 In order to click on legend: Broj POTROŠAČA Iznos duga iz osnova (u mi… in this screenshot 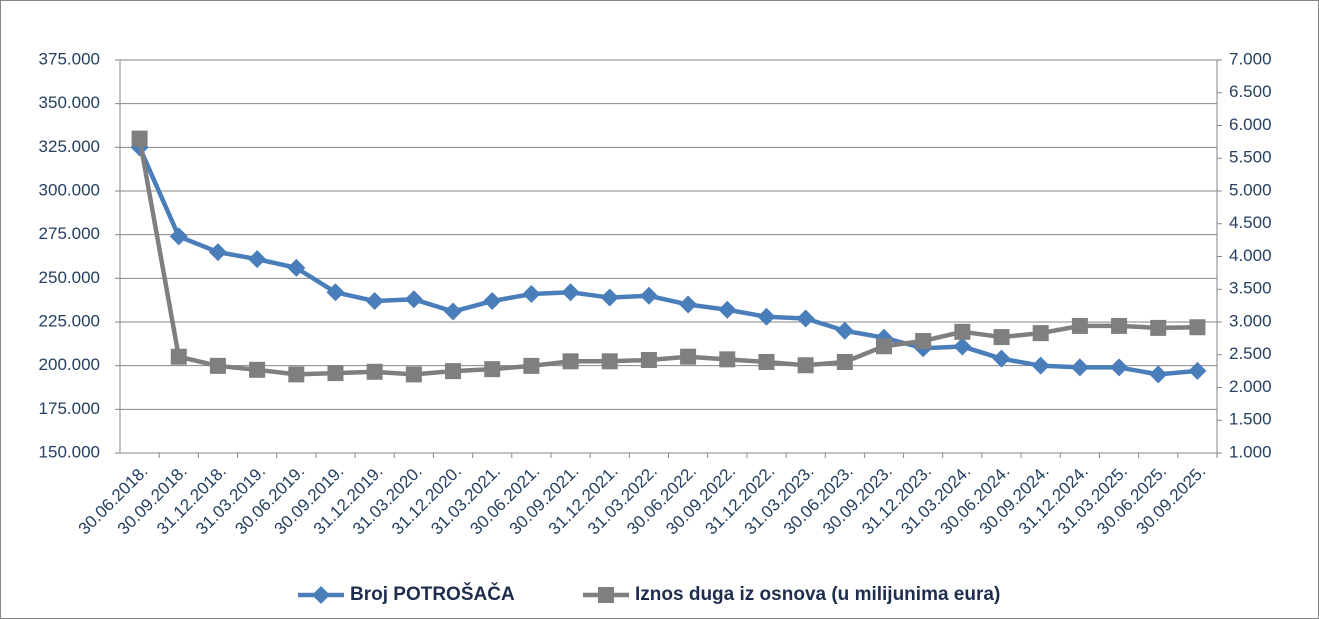, I will do `click(649, 594)`.